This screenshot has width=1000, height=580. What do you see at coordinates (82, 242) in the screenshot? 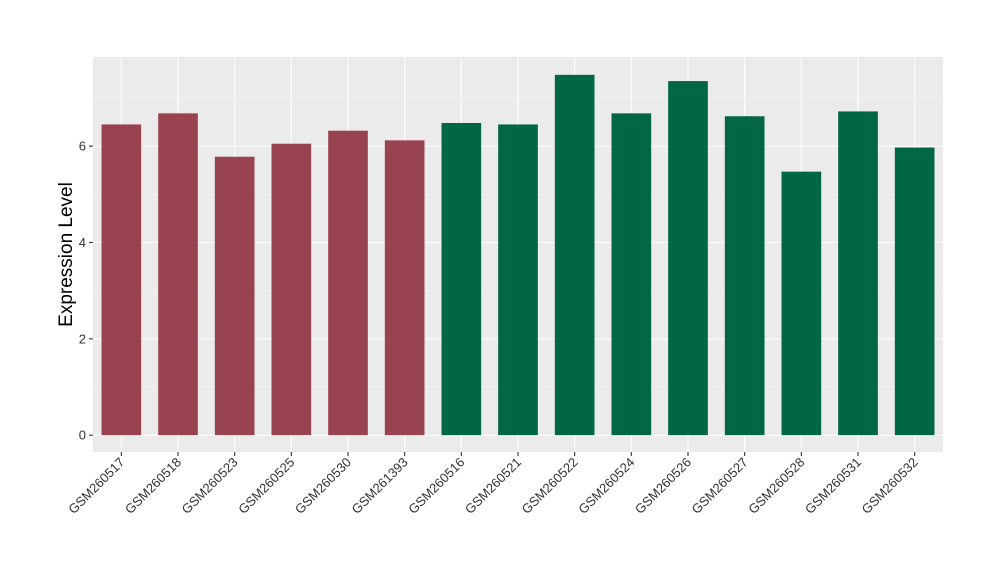
I see `y-tick-label: 4` at bounding box center [82, 242].